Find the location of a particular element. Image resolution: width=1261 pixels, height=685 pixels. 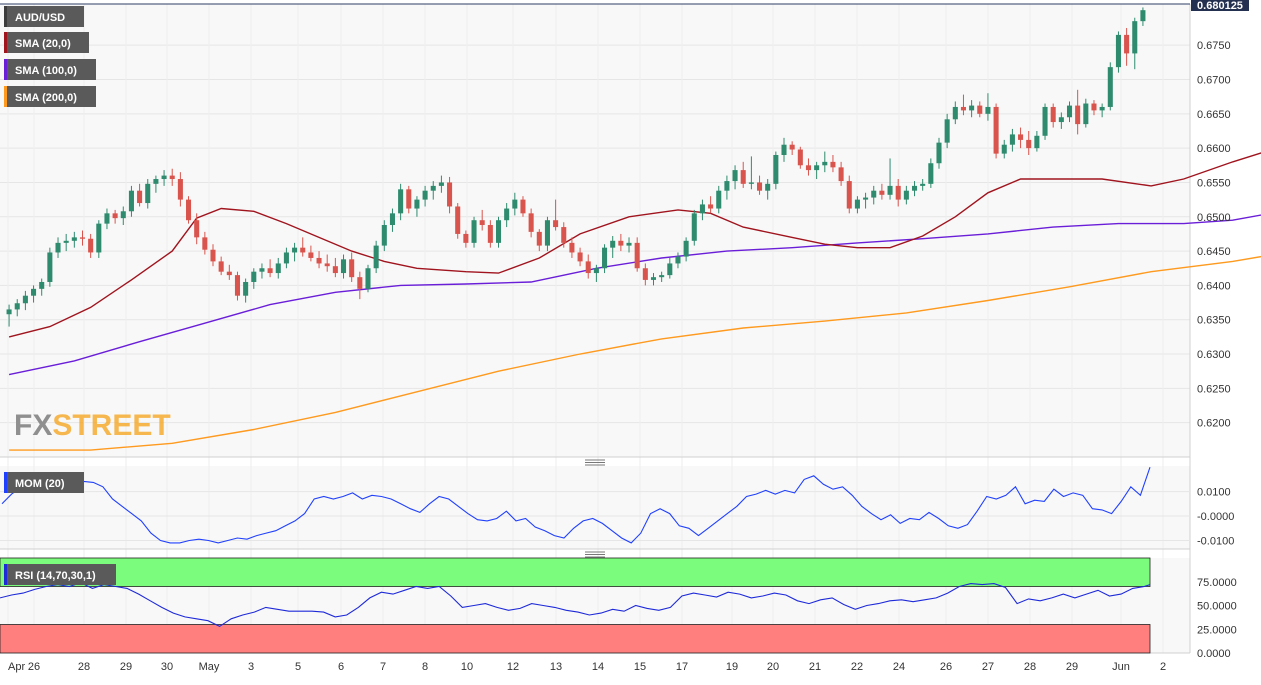

legend-mom: MOM (20) is located at coordinates (44, 482).